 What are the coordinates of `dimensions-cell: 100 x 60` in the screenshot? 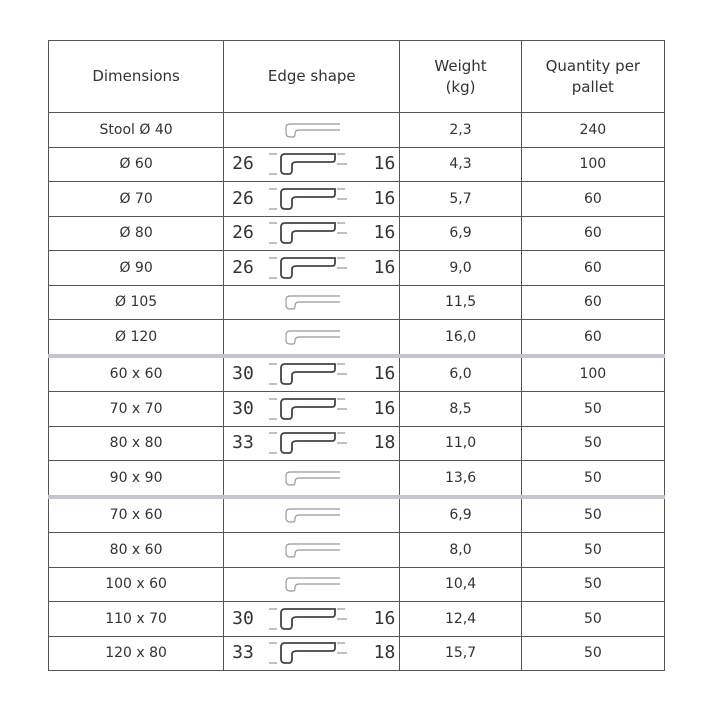 It's located at (136, 584).